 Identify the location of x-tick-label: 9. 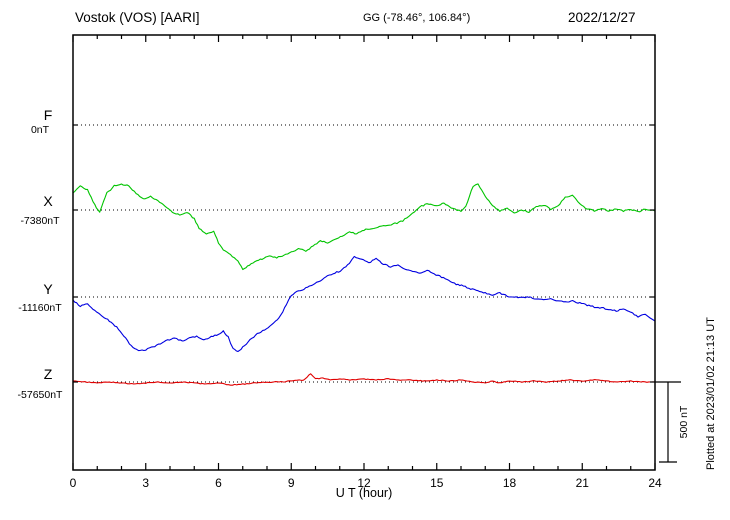
(291, 483).